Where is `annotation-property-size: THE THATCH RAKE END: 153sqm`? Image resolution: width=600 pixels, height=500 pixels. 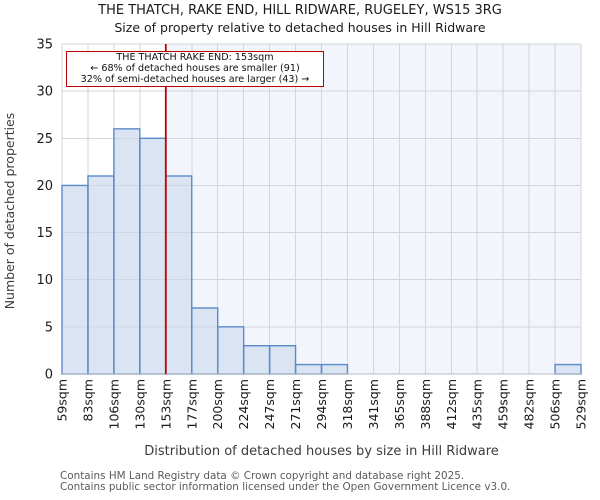
annotation-property-size: THE THATCH RAKE END: 153sqm is located at coordinates (195, 57).